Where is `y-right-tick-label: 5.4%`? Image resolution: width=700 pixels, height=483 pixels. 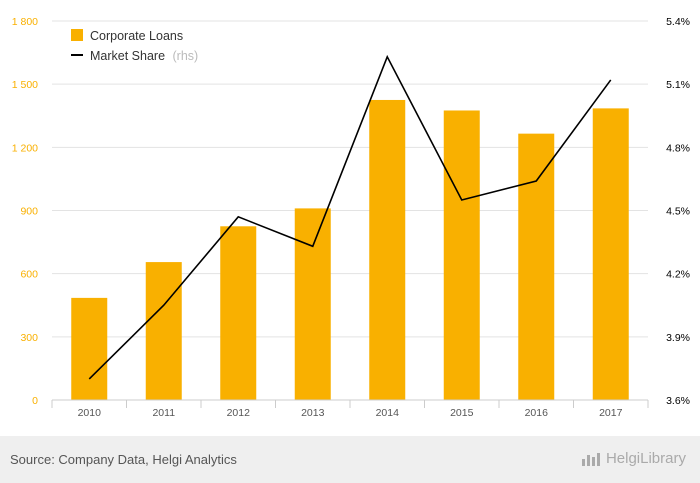
y-right-tick-label: 5.4% is located at coordinates (678, 22).